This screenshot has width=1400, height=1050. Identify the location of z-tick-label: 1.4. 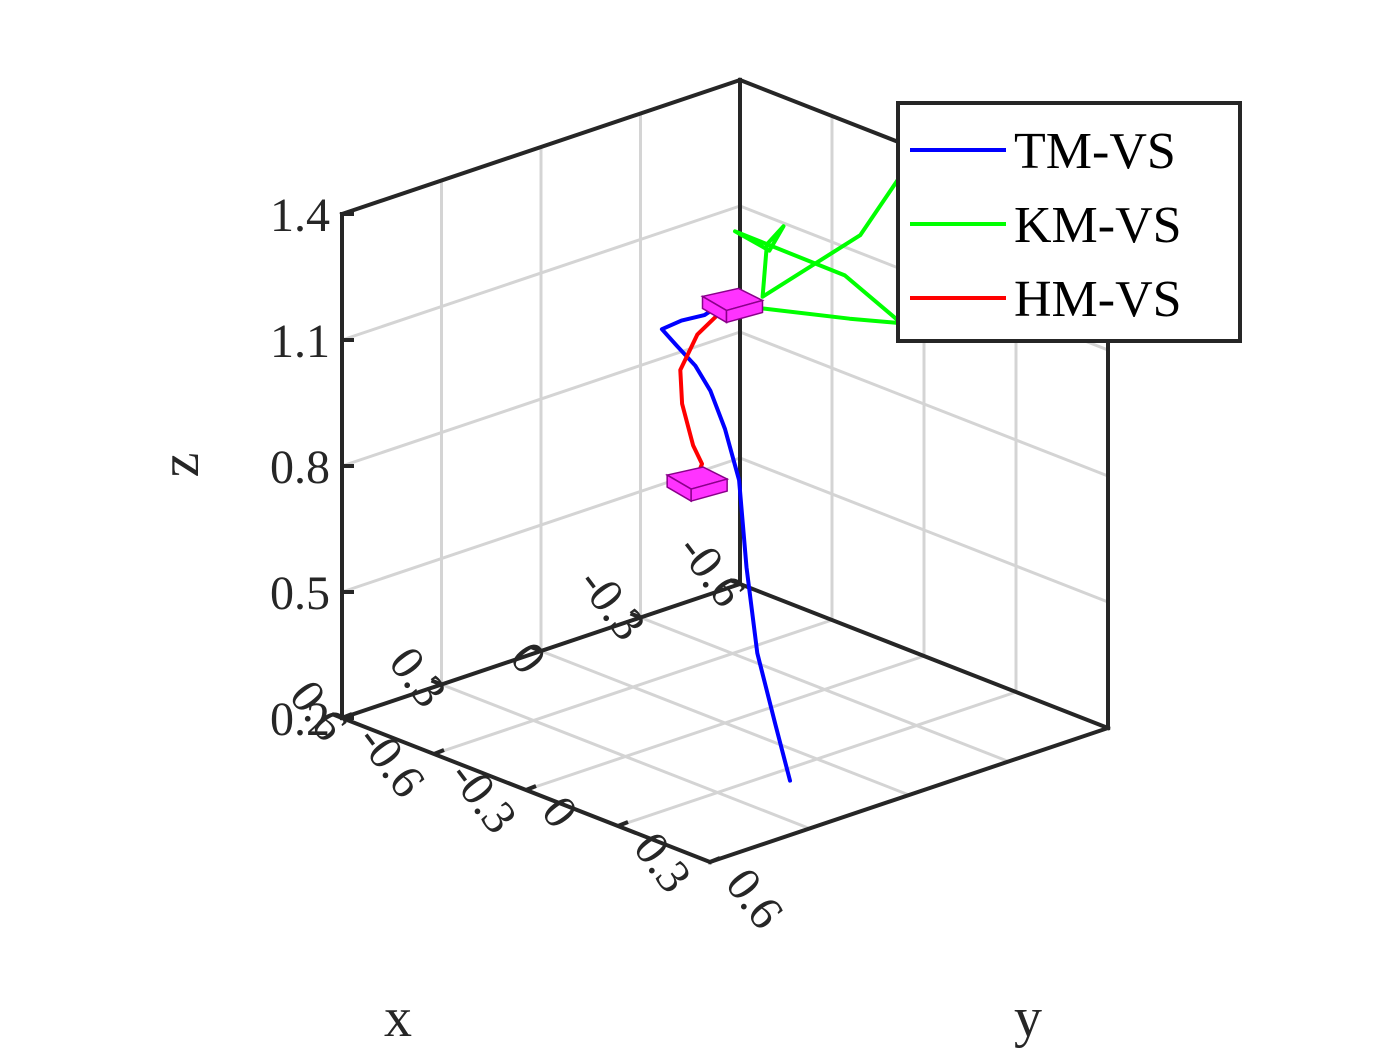
(300, 215).